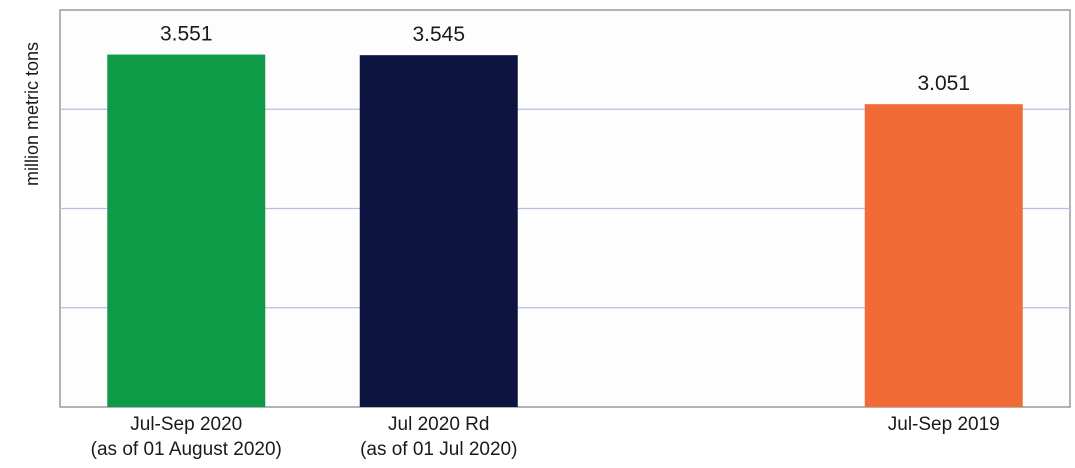 Image resolution: width=1075 pixels, height=468 pixels. Describe the element at coordinates (32, 114) in the screenshot. I see `y-axis-title: million metric tons` at that location.